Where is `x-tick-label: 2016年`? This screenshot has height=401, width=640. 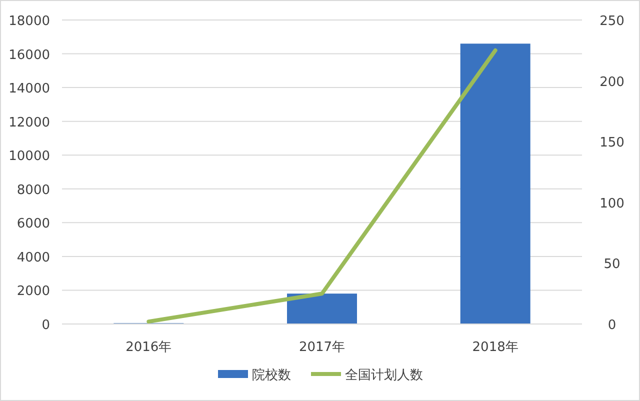 x-tick-label: 2016年 is located at coordinates (149, 347).